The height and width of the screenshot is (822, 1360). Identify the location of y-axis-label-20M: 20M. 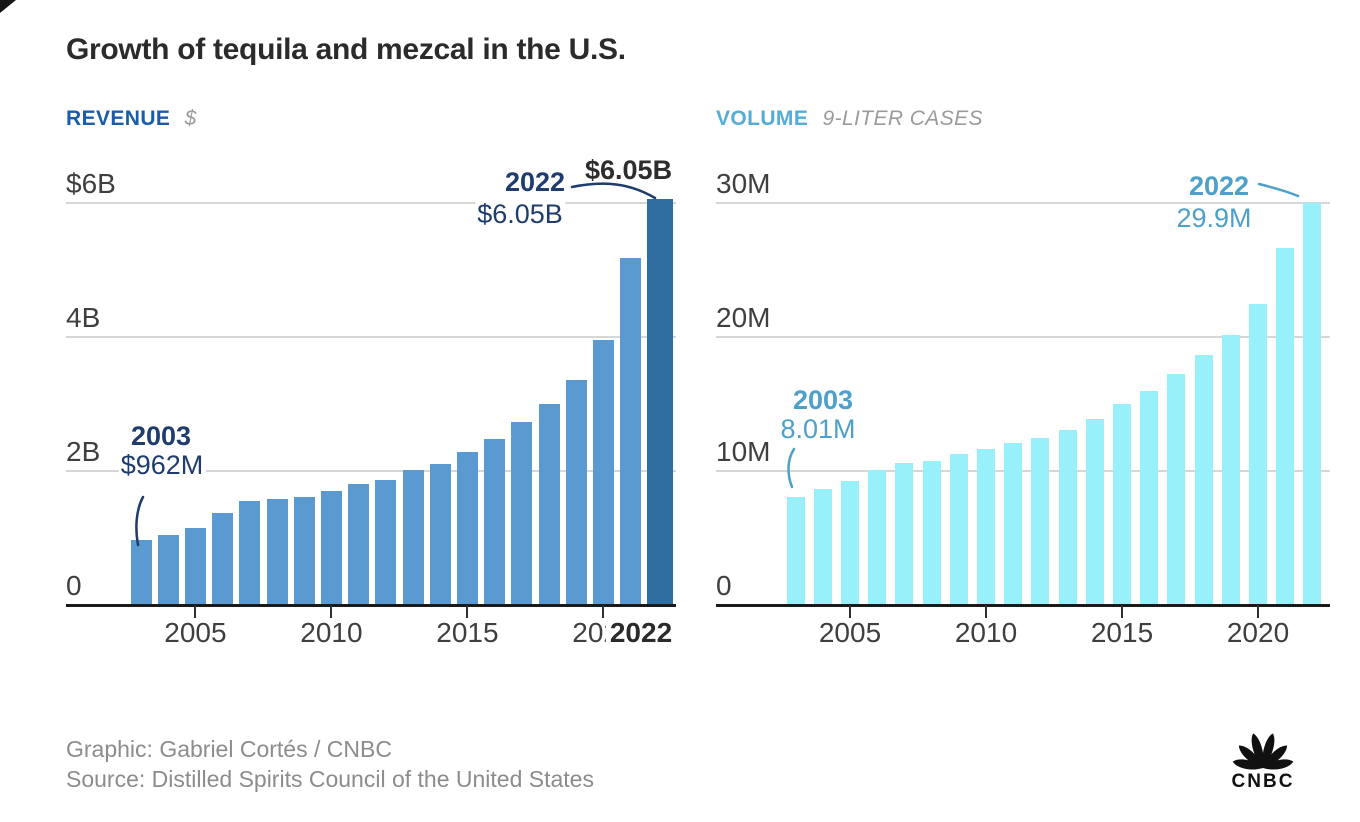
(745, 318).